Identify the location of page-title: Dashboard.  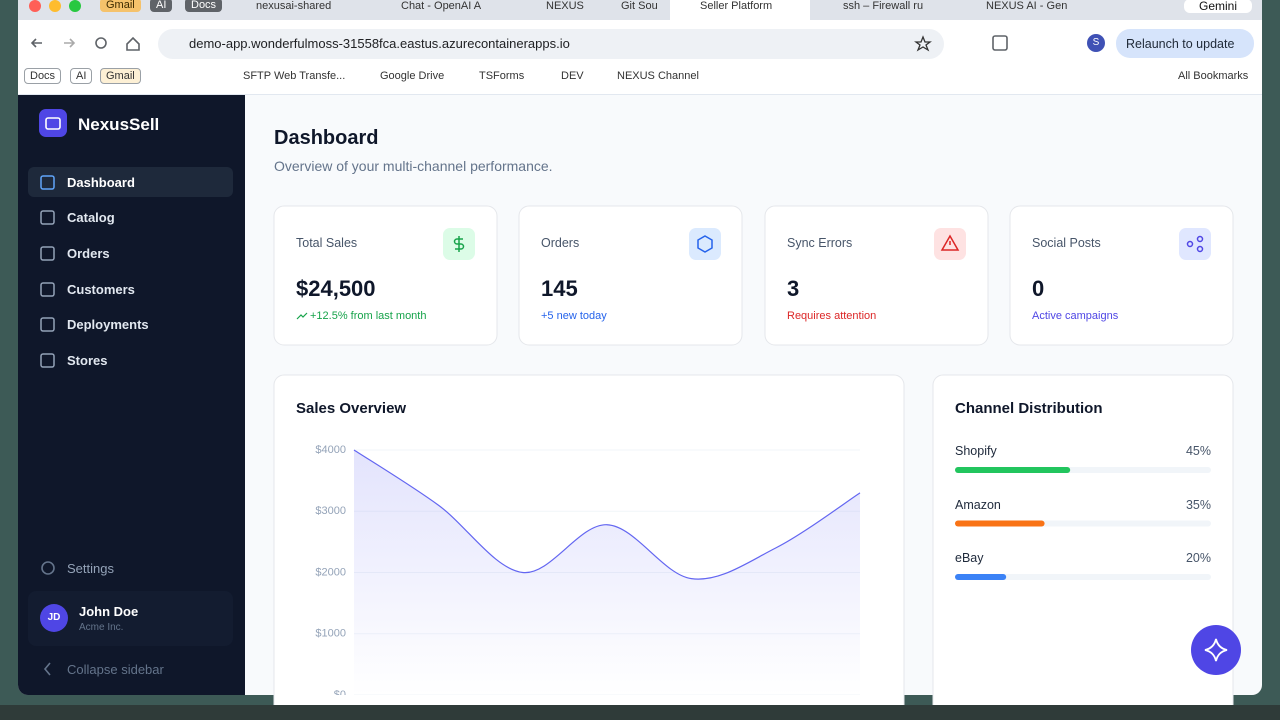
(326, 138).